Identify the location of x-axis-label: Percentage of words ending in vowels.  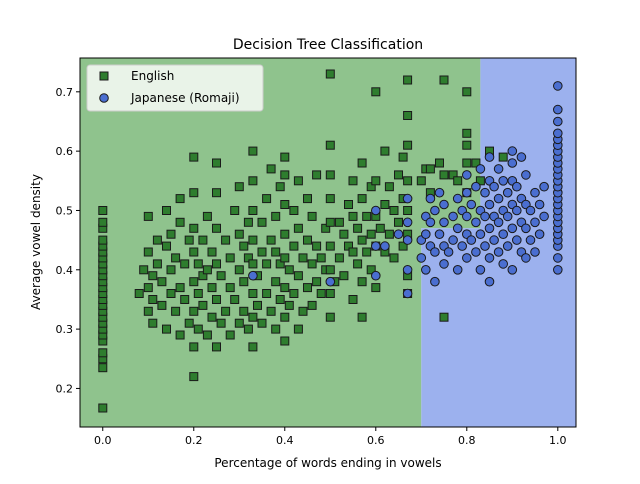
(327, 463).